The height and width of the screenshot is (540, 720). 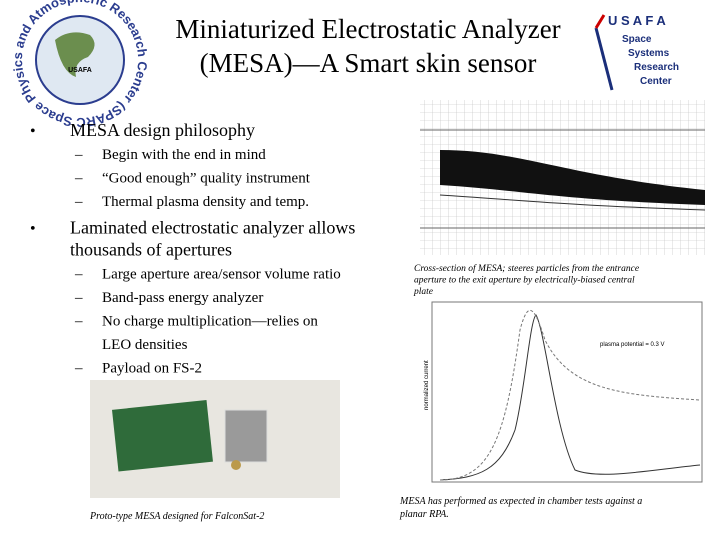 I want to click on cross-section-caption: plate, so click(x=423, y=292).